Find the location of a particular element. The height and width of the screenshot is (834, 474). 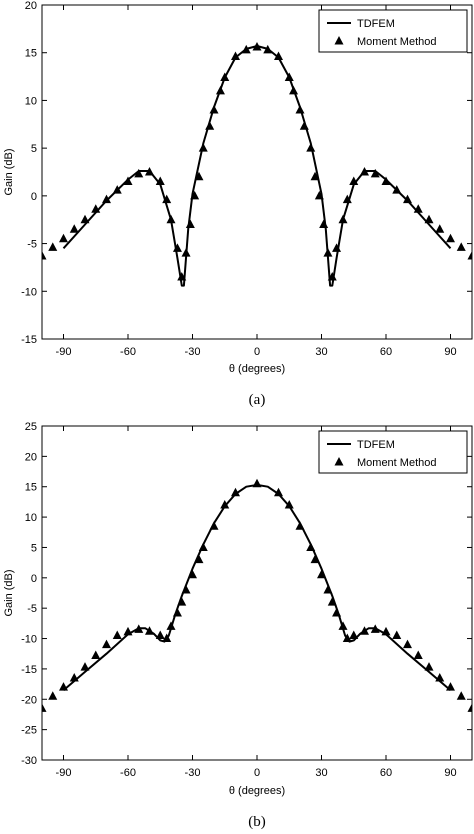

y-tick-label: 25 is located at coordinates (31, 427).